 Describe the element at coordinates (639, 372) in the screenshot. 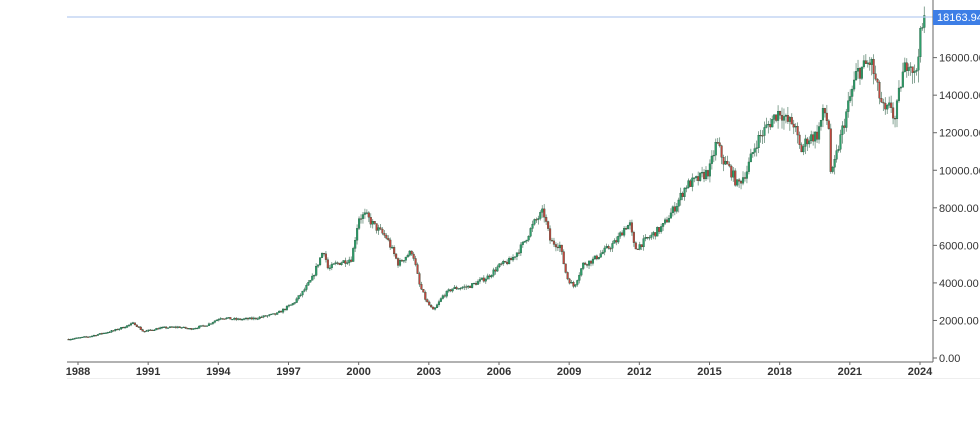

I see `x-tick-label: 2012` at that location.